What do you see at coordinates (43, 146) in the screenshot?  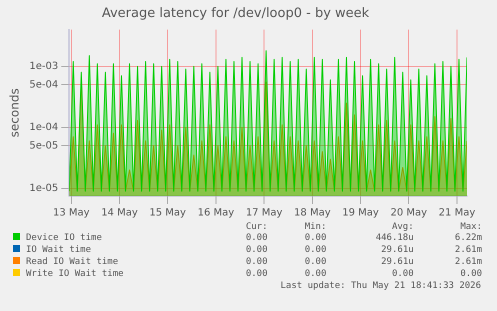 I see `y-tick-label: 5e-05` at bounding box center [43, 146].